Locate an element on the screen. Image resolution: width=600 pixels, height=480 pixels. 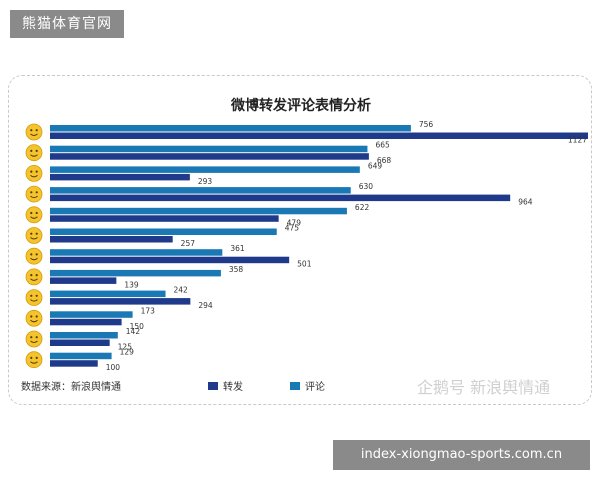
emoji-12-icon-eye-left is located at coordinates (31, 357).